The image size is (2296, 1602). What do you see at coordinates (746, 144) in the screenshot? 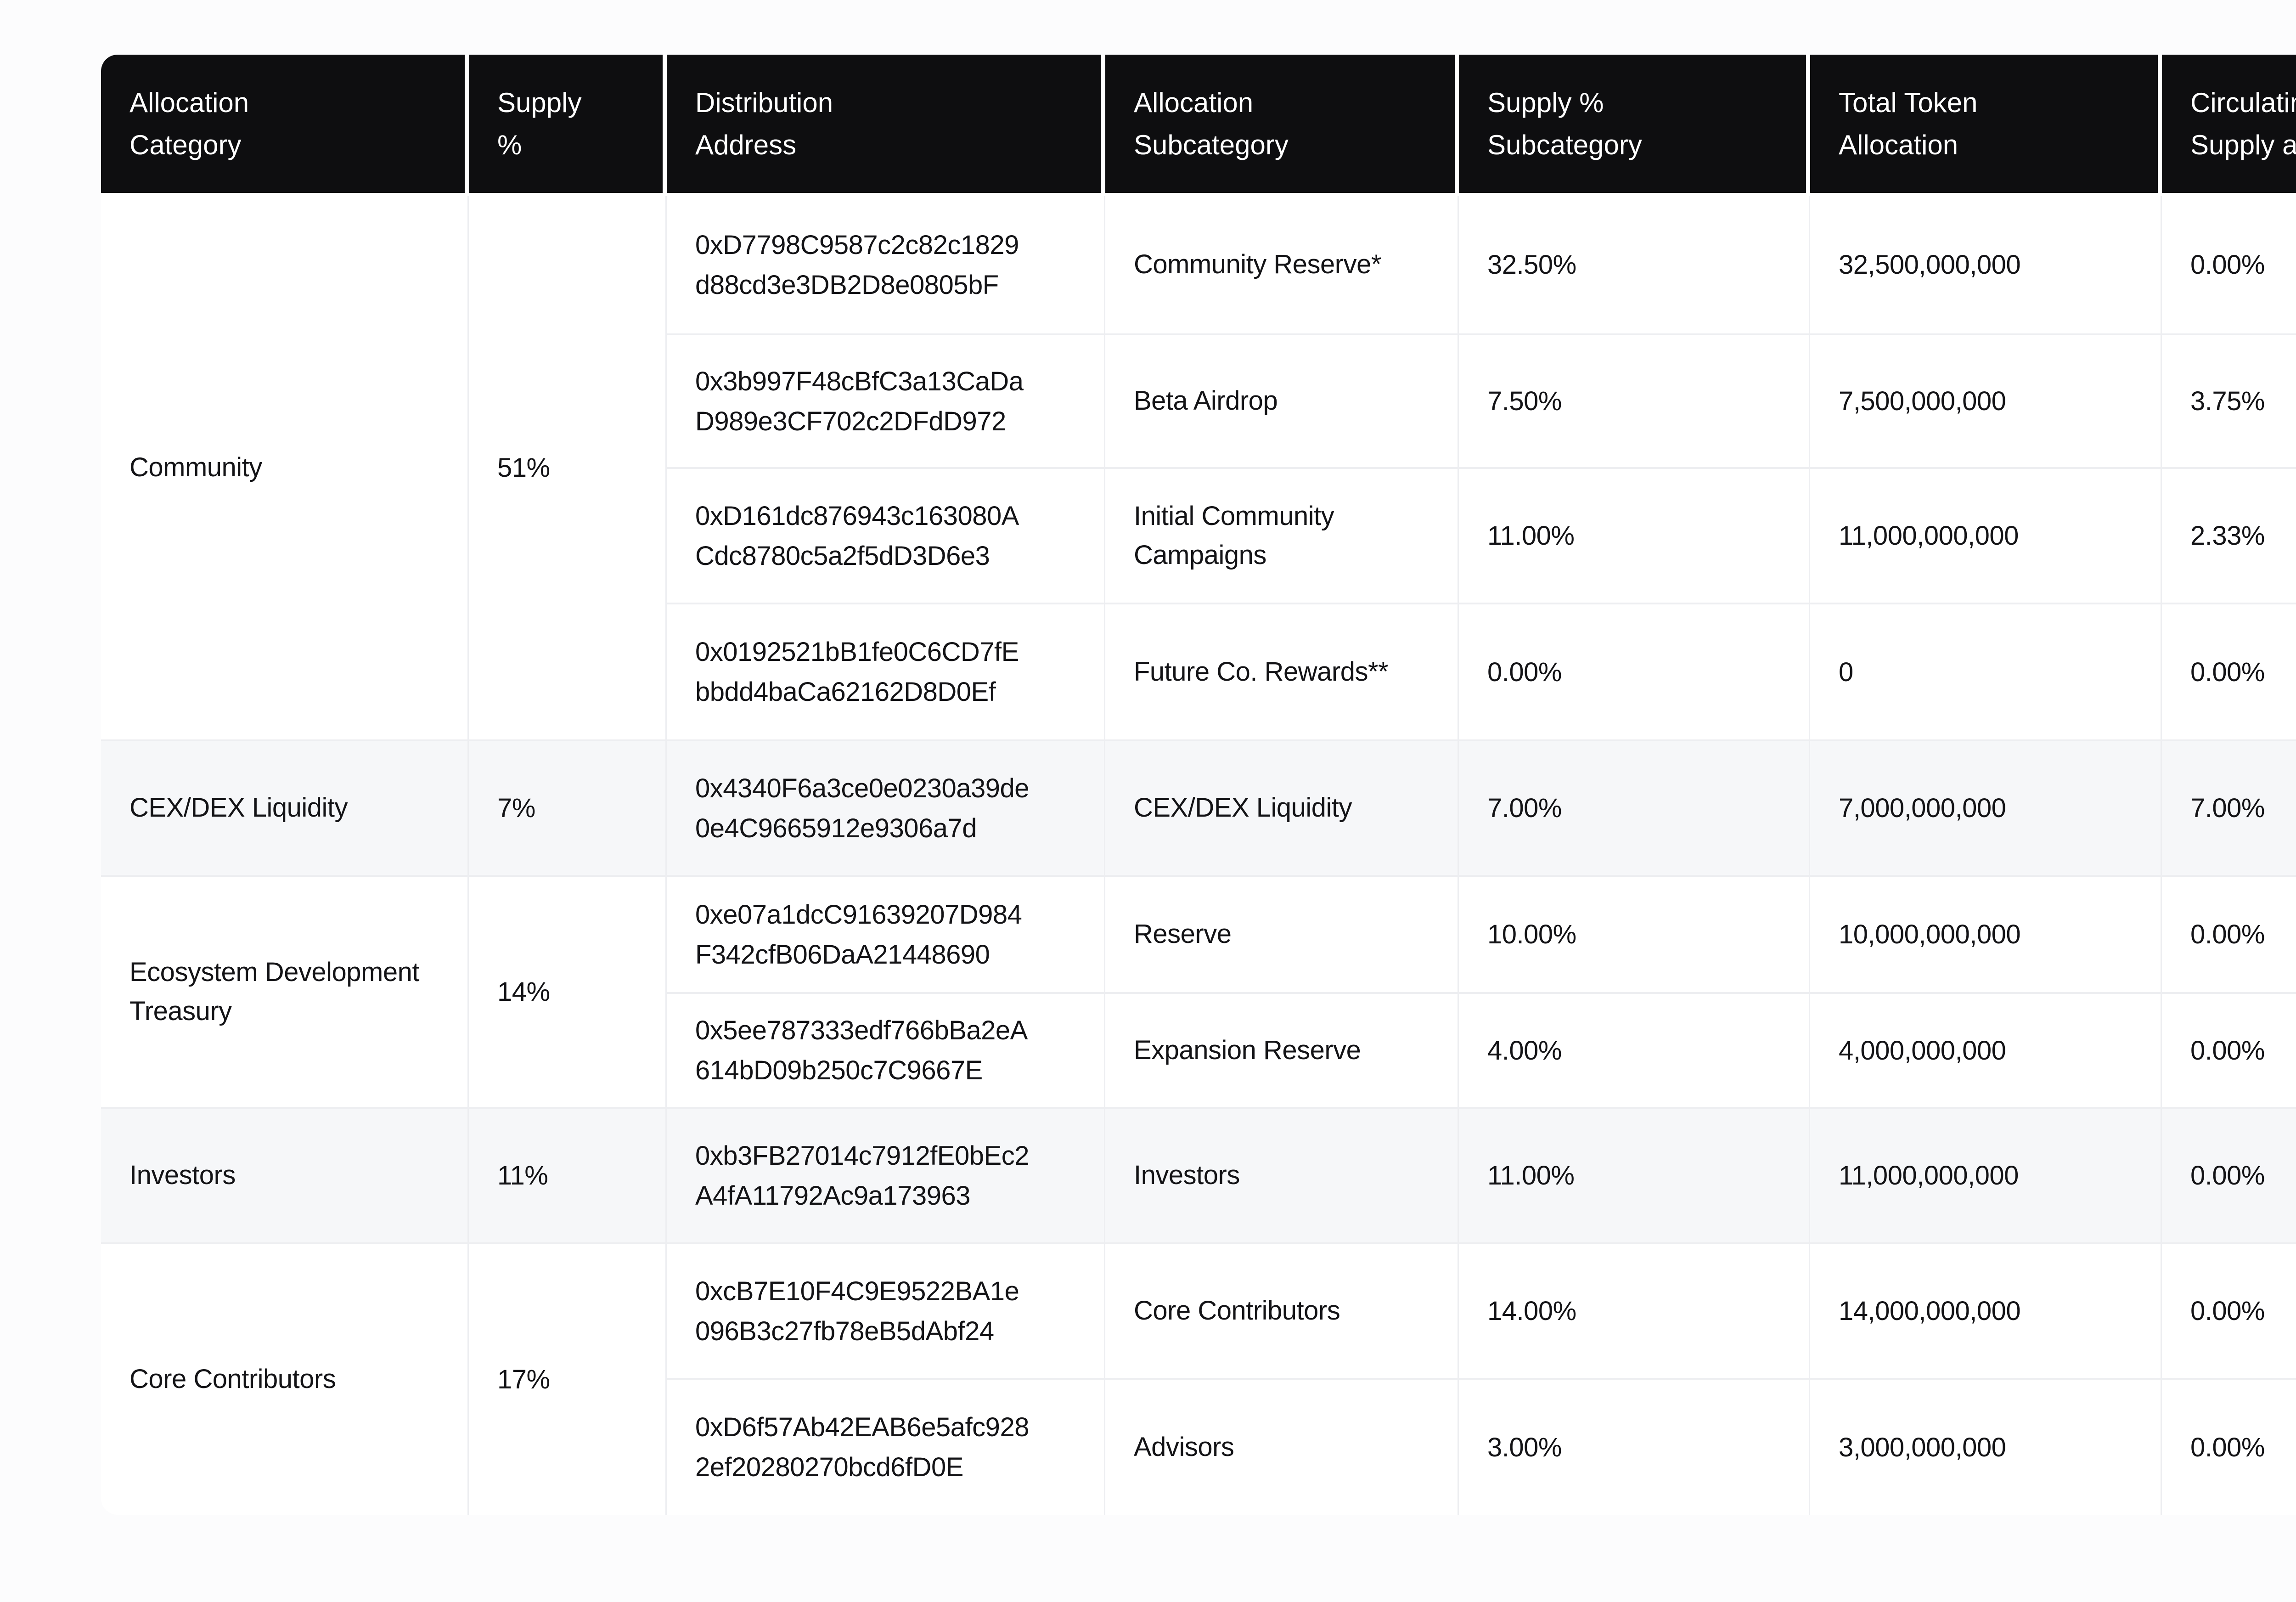
I see `header-line: Address` at bounding box center [746, 144].